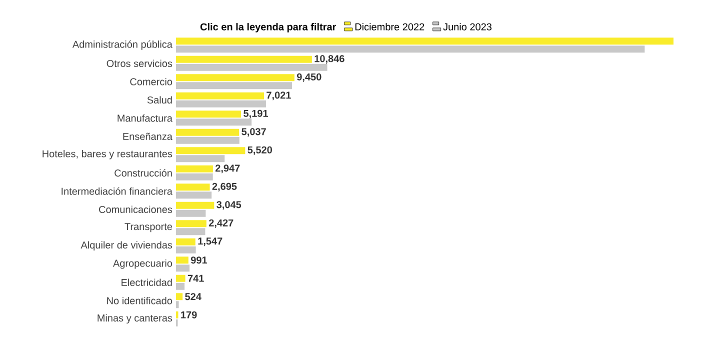  I want to click on y-tick-label: Administración pública, so click(122, 45).